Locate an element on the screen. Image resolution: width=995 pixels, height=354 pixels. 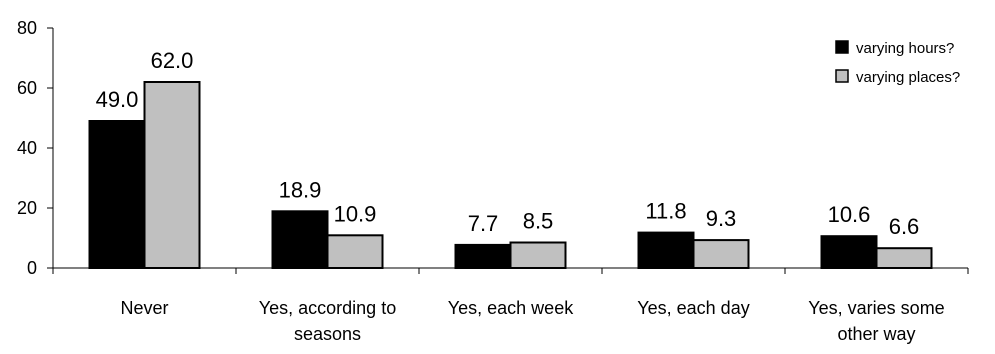
data-label: 6.6 is located at coordinates (904, 226).